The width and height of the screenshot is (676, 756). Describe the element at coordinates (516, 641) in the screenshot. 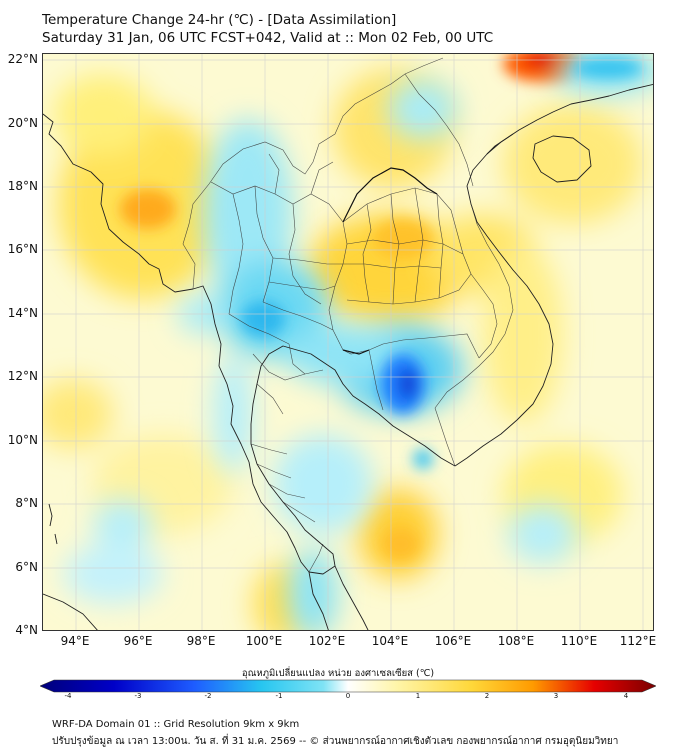

I see `lon-label-108e: 108°E` at that location.